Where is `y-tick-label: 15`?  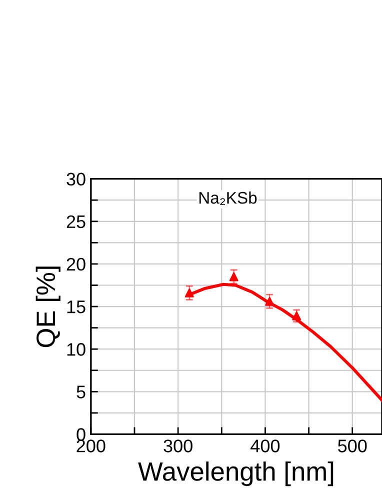 y-tick-label: 15 is located at coordinates (76, 307).